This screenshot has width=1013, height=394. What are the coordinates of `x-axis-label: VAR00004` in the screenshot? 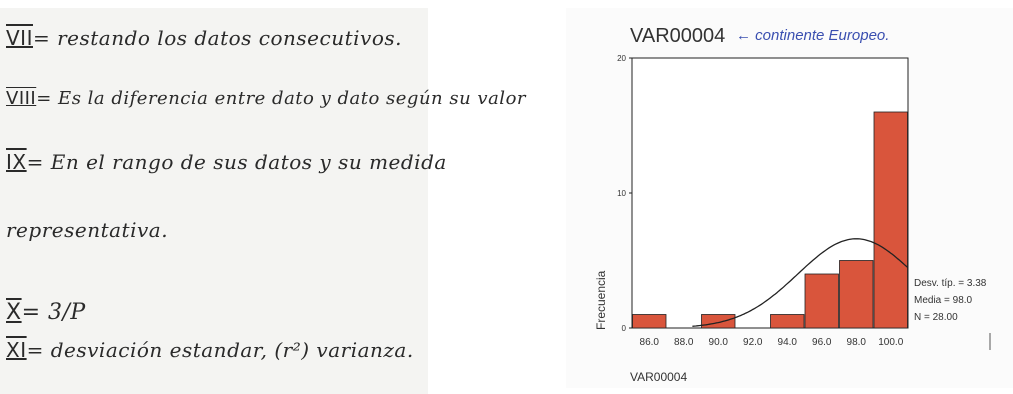 It's located at (658, 377).